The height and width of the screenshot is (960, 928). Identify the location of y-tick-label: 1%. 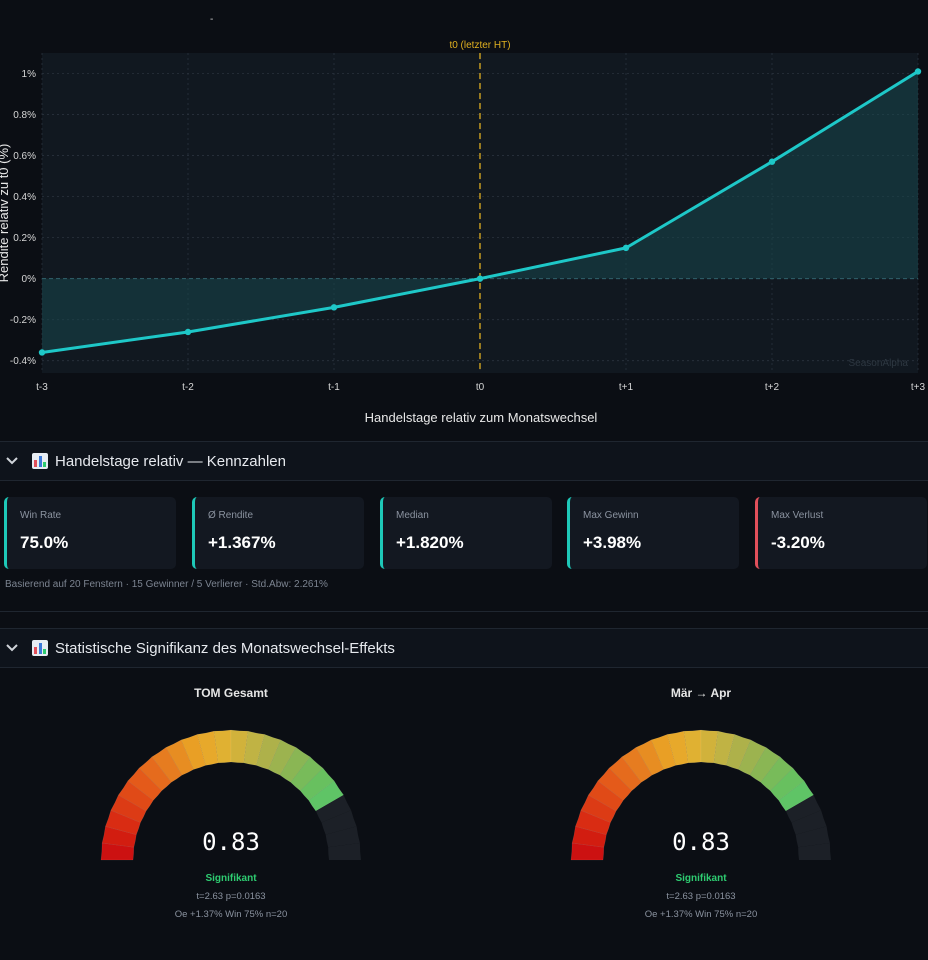
(29, 74).